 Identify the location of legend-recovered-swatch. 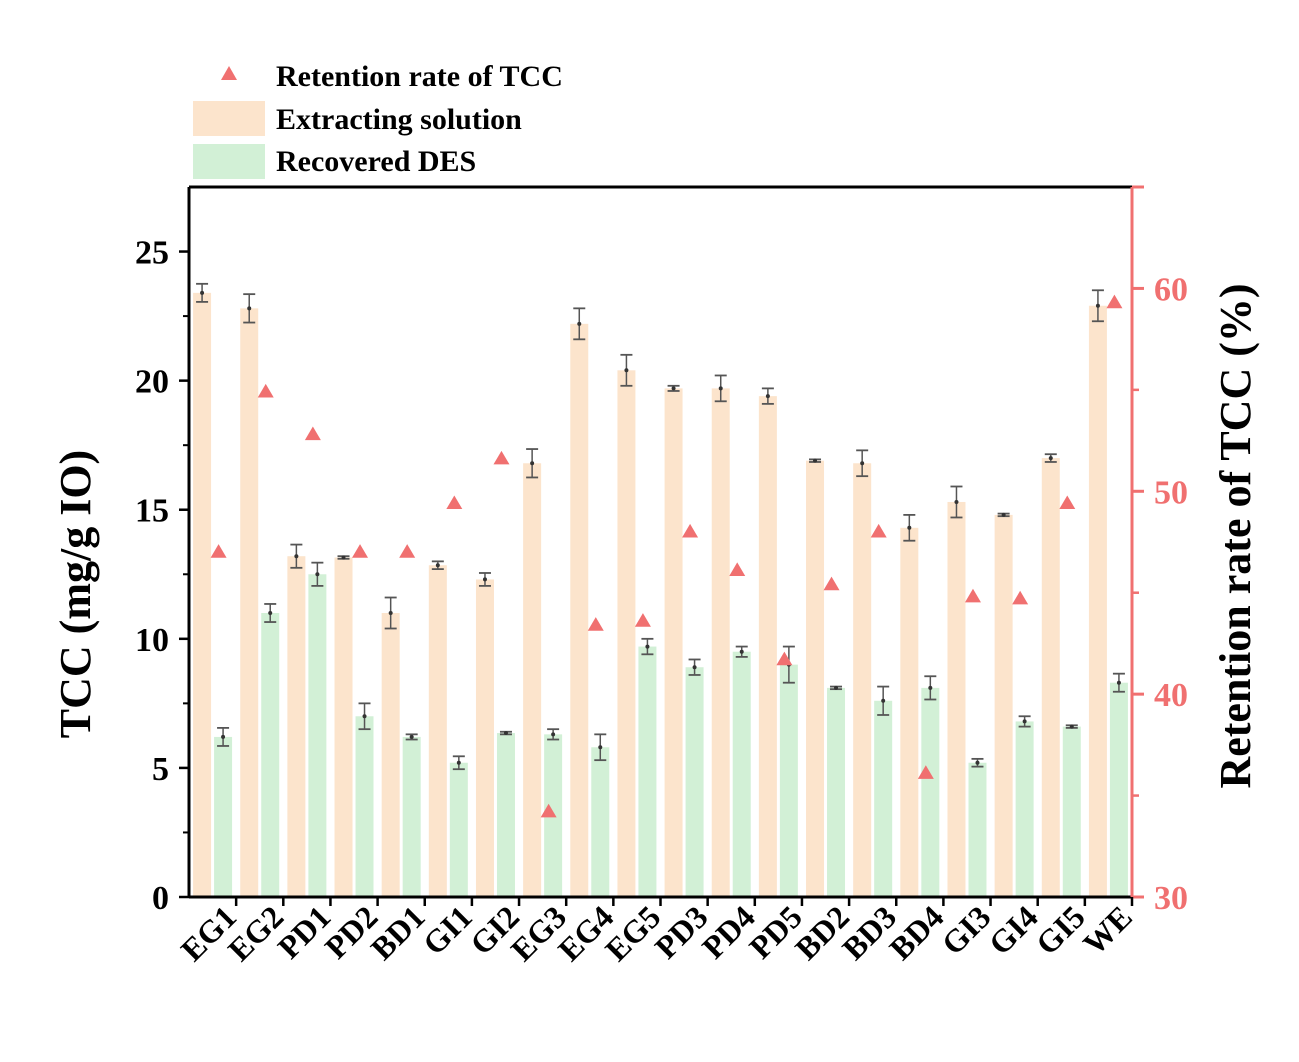
(229, 161).